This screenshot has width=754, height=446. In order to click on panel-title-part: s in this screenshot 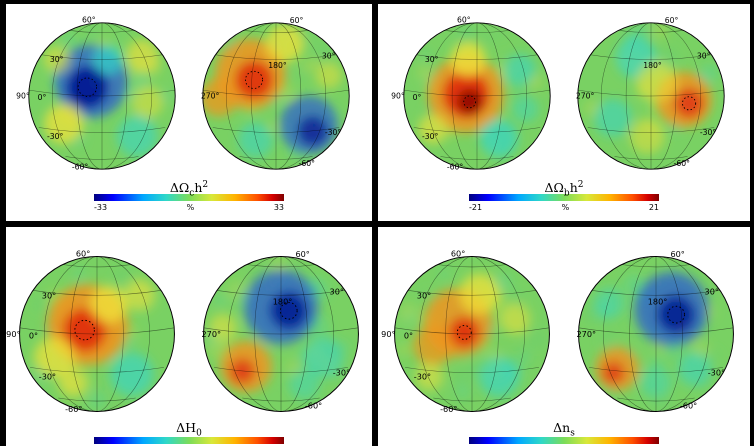, I will do `click(572, 433)`.